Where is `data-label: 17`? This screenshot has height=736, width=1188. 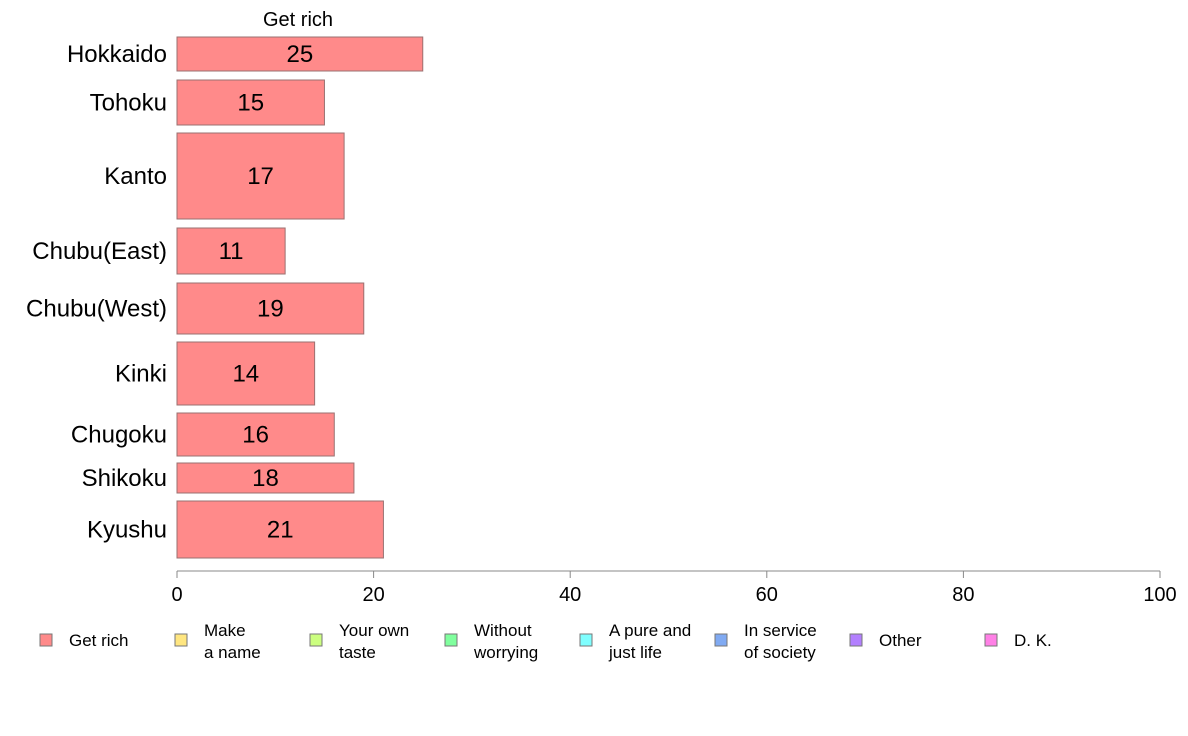
data-label: 17 is located at coordinates (260, 176).